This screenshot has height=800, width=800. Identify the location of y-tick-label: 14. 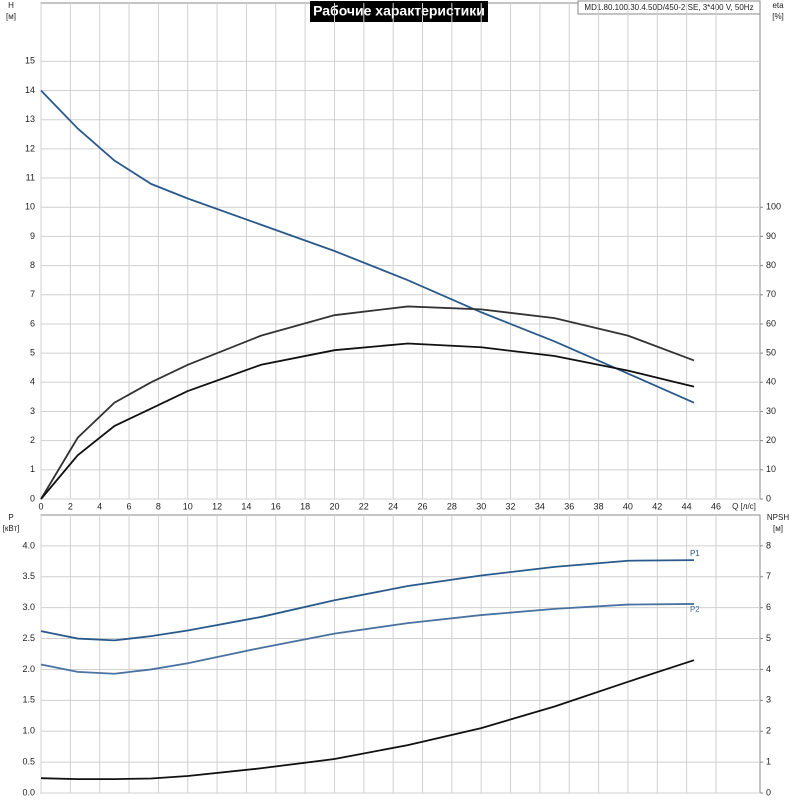
(30, 90).